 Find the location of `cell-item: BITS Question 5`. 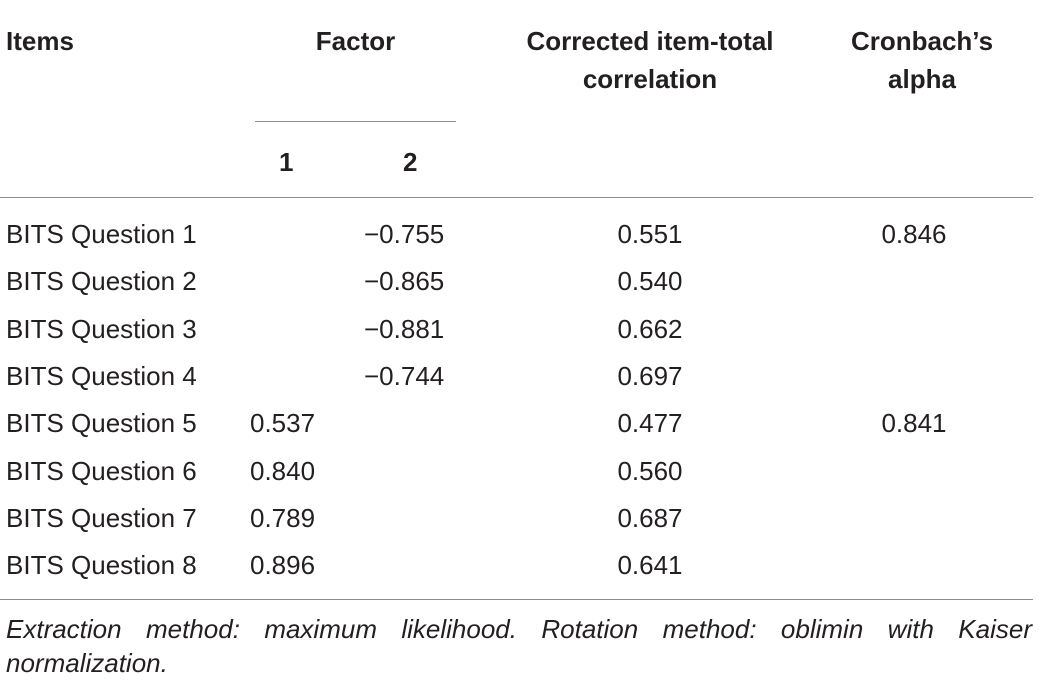

cell-item: BITS Question 5 is located at coordinates (101, 423).